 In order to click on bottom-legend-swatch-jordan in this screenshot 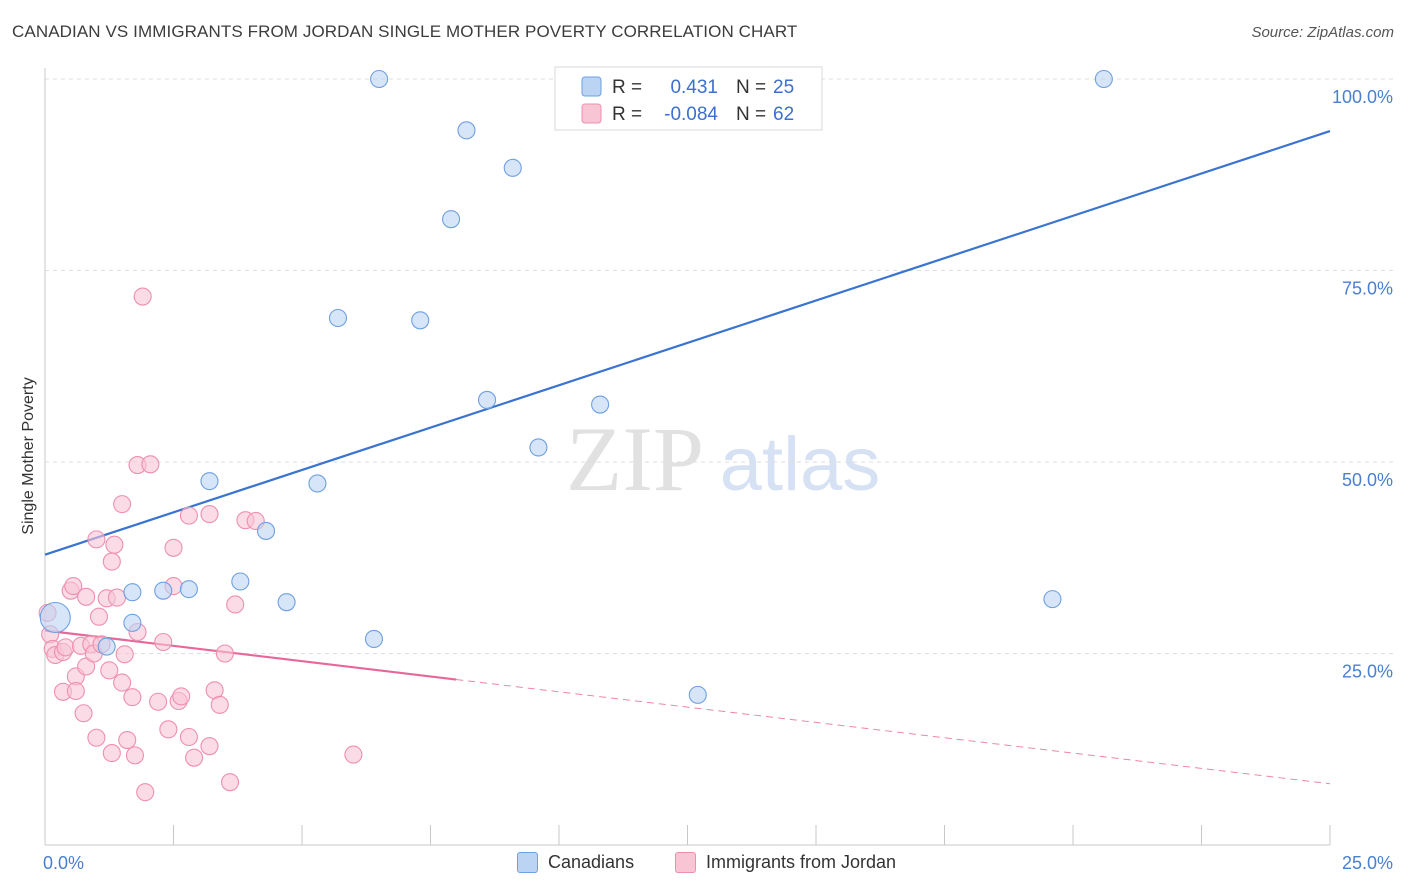, I will do `click(685, 862)`.